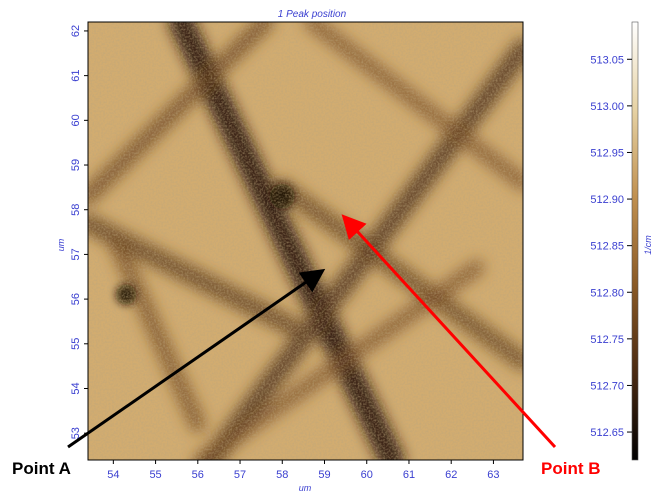 This screenshot has width=656, height=492. I want to click on colorbar-tick-label: 513.00, so click(607, 107).